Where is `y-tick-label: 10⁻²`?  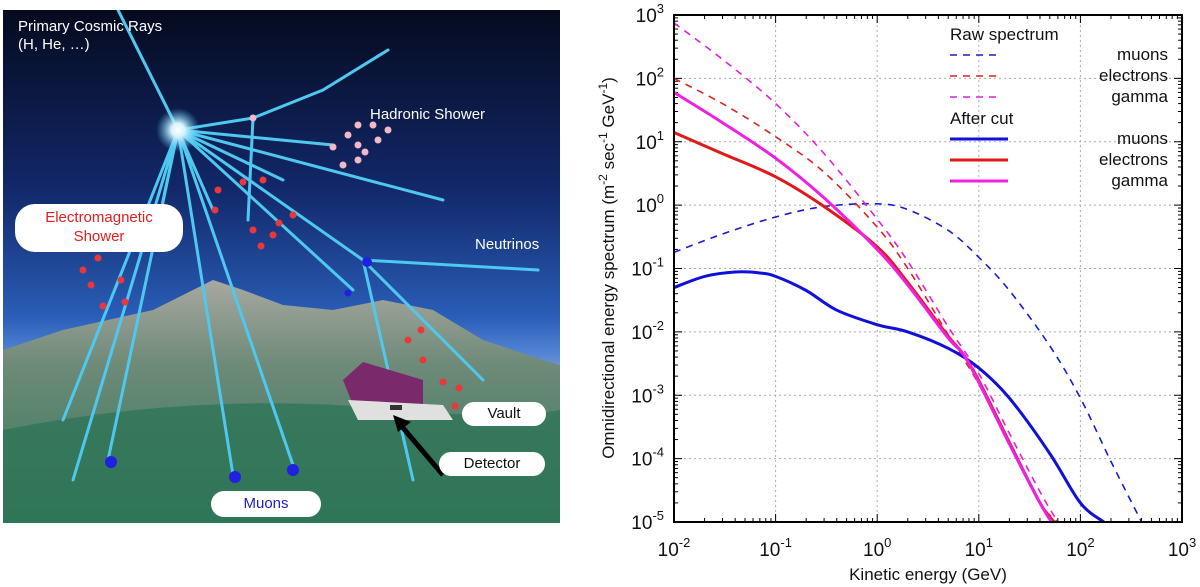 y-tick-label: 10⁻² is located at coordinates (647, 331).